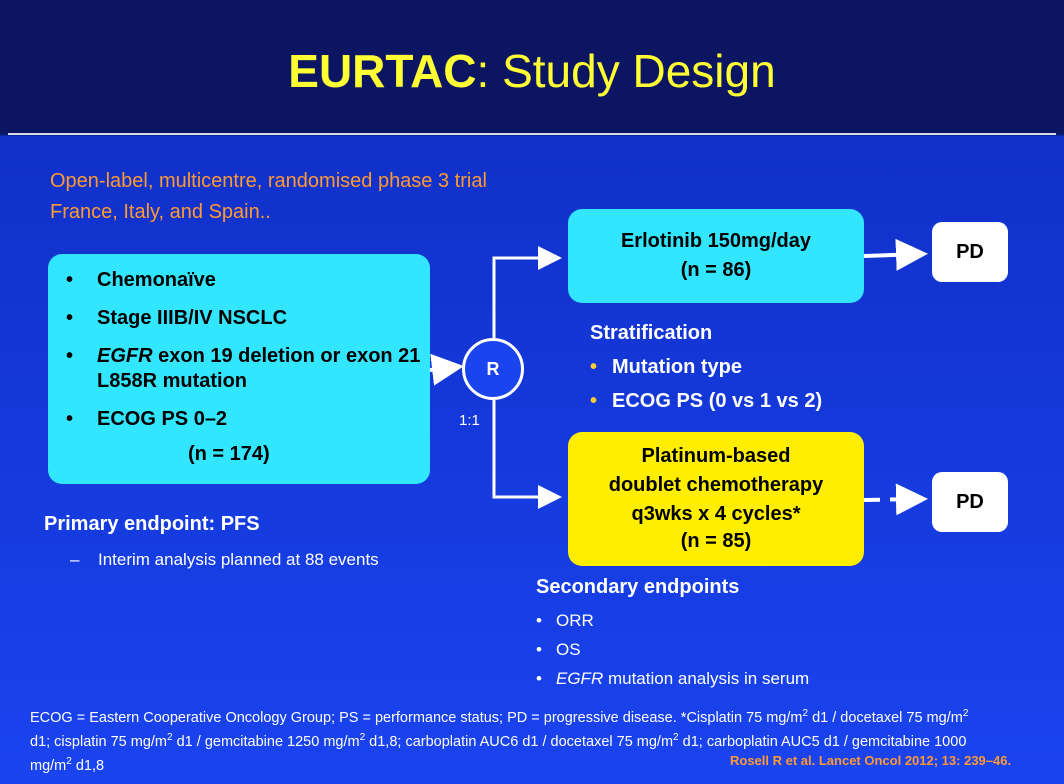  I want to click on arrow-to-chemo, so click(527, 454).